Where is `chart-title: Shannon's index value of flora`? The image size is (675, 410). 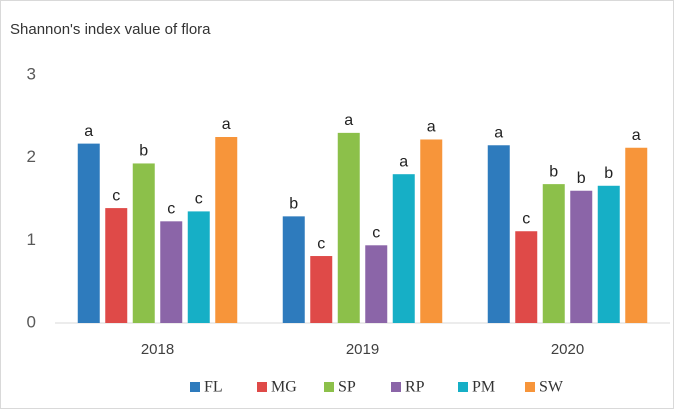 chart-title: Shannon's index value of flora is located at coordinates (110, 29).